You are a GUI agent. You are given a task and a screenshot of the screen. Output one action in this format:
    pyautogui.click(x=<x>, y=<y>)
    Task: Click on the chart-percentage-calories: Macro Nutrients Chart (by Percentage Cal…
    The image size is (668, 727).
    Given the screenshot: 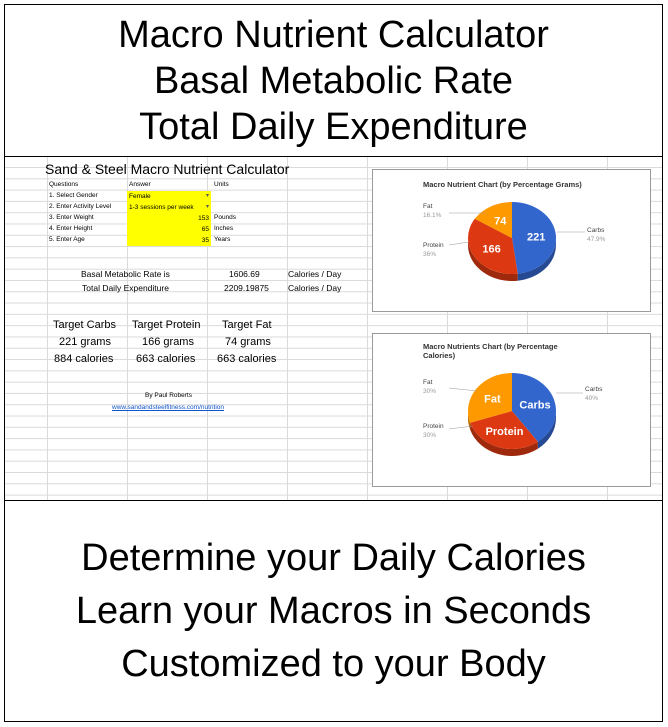 What is the action you would take?
    pyautogui.click(x=511, y=410)
    